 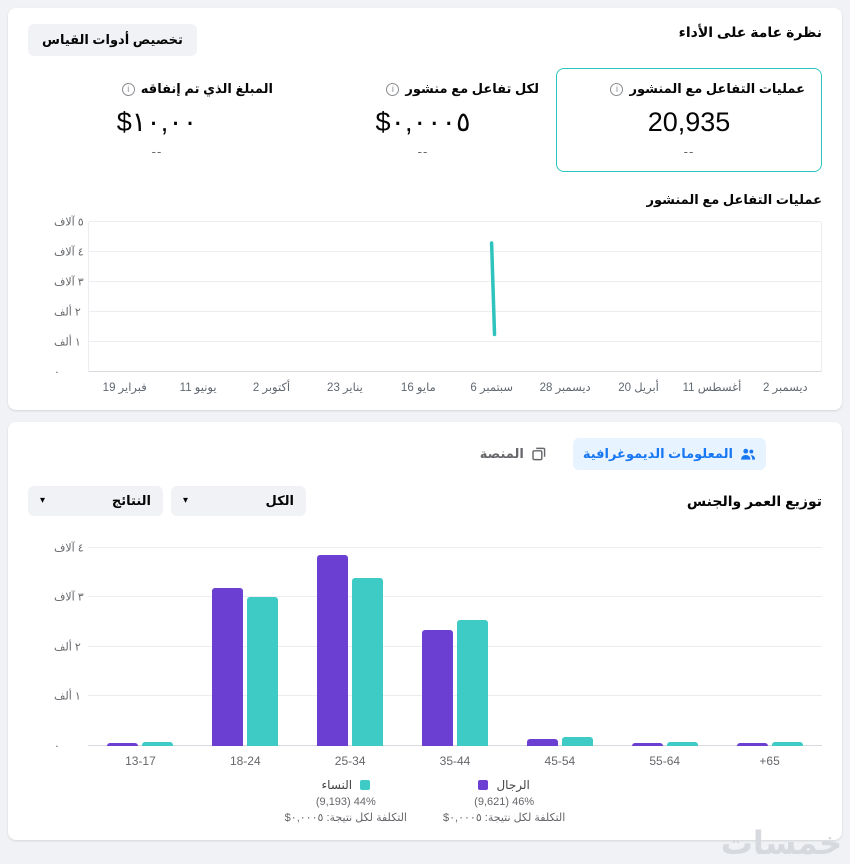 What do you see at coordinates (657, 453) in the screenshot?
I see `tab-label: المعلومات الديموغرافية` at bounding box center [657, 453].